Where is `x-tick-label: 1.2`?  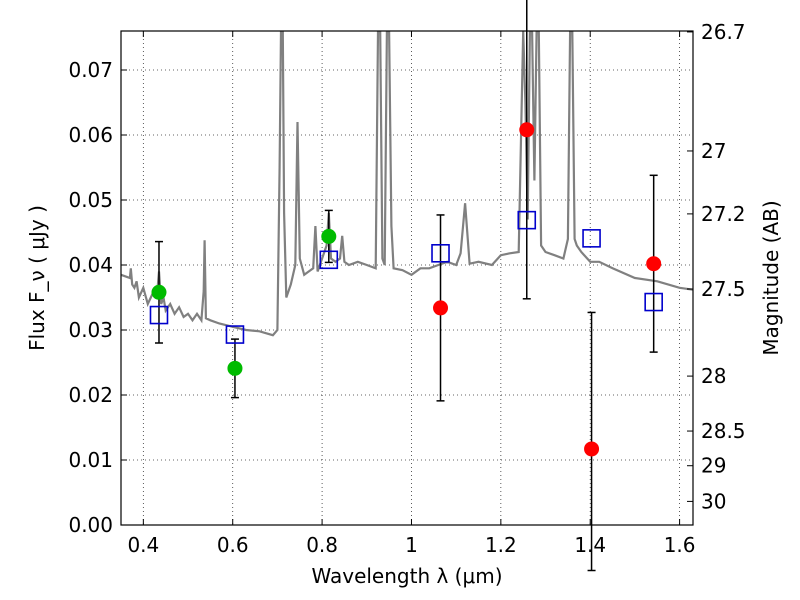 x-tick-label: 1.2 is located at coordinates (501, 545).